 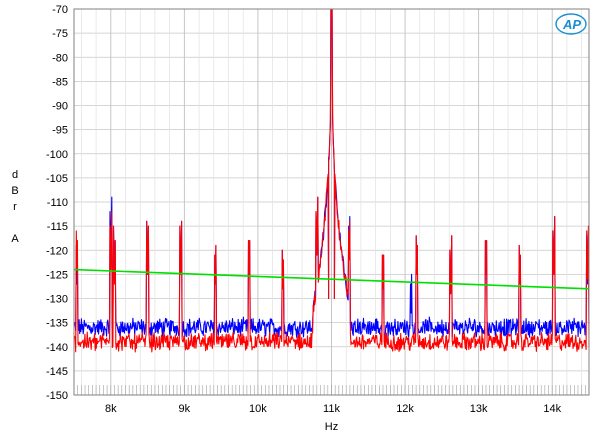 I want to click on x-tick-label: 12k, so click(x=405, y=409).